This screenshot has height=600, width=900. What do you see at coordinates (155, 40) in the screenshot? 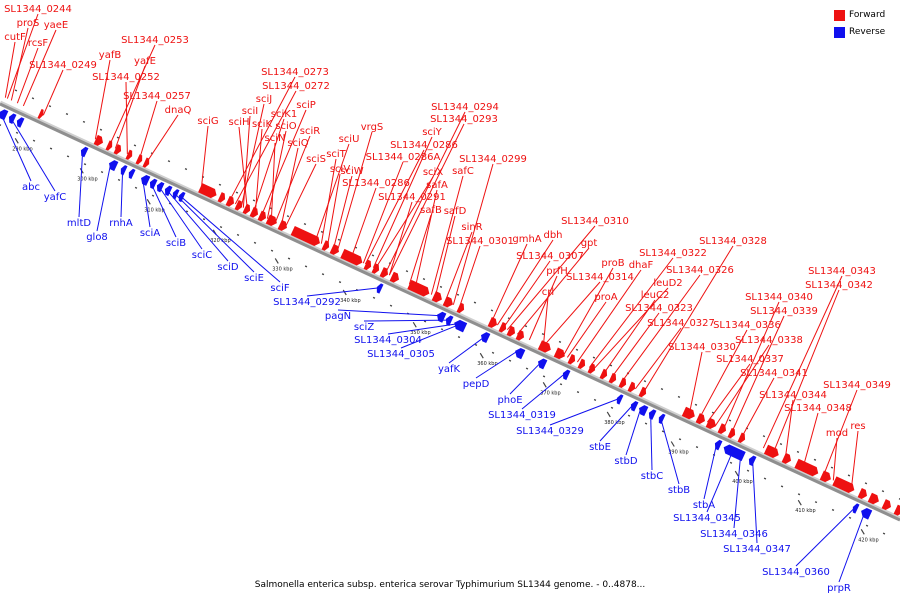
I see `forward-gene-label: SL1344_0253` at bounding box center [155, 40].